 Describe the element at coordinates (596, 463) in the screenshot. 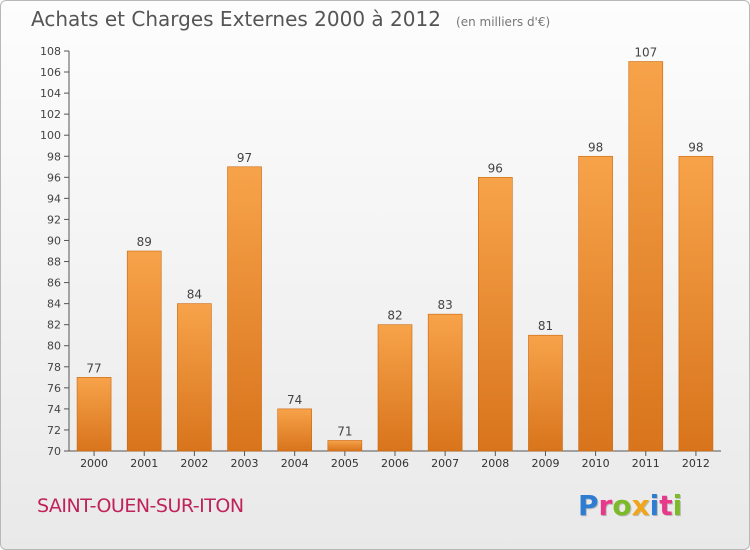

I see `x-tick-label: 2010` at that location.